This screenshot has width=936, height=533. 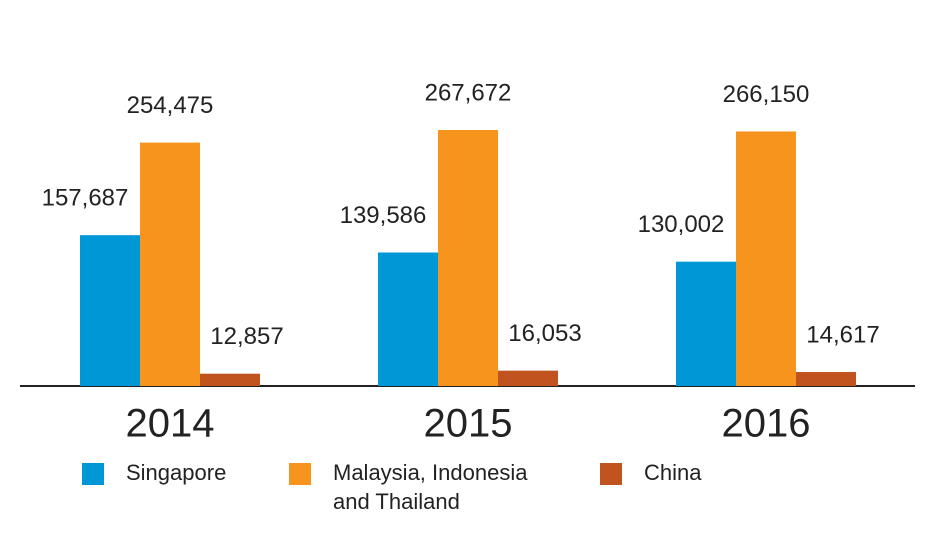 I want to click on value-label: 157,687, so click(x=85, y=198).